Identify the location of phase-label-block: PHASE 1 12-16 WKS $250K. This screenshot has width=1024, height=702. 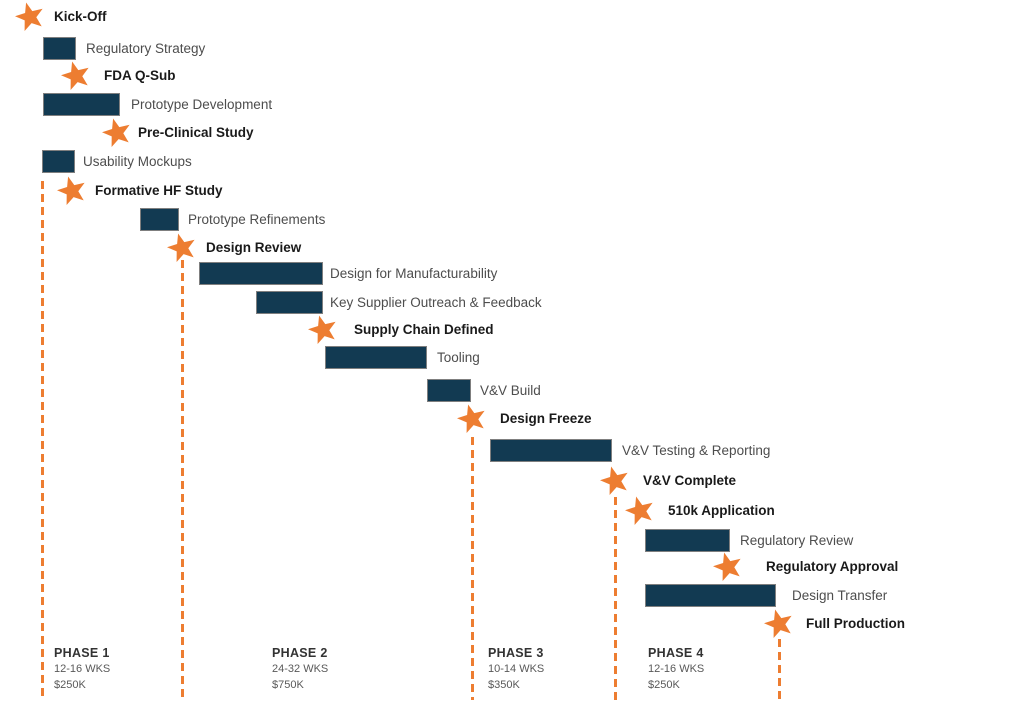
(82, 669).